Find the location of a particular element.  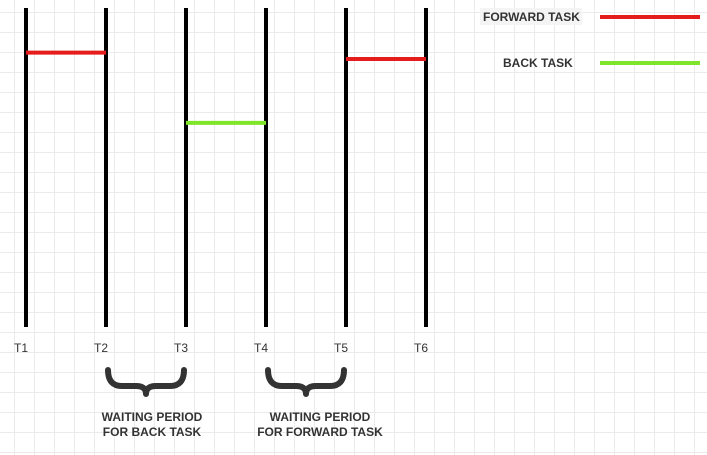

tick-label-t2: T2 is located at coordinates (101, 348).